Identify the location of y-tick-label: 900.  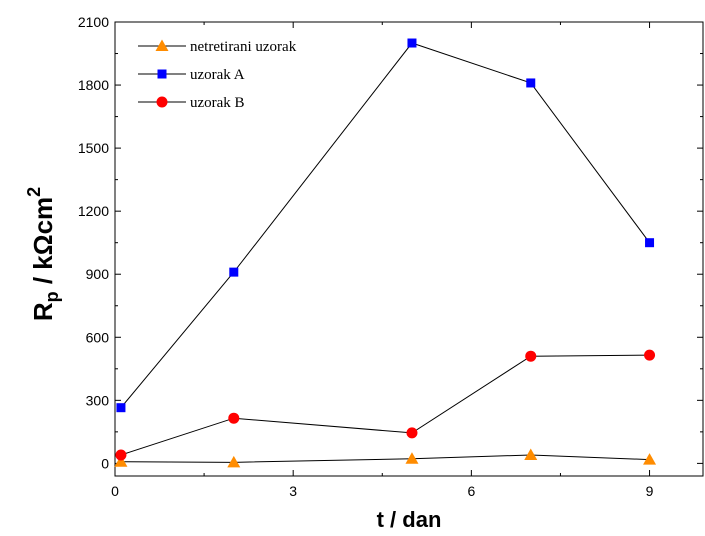
(98, 274).